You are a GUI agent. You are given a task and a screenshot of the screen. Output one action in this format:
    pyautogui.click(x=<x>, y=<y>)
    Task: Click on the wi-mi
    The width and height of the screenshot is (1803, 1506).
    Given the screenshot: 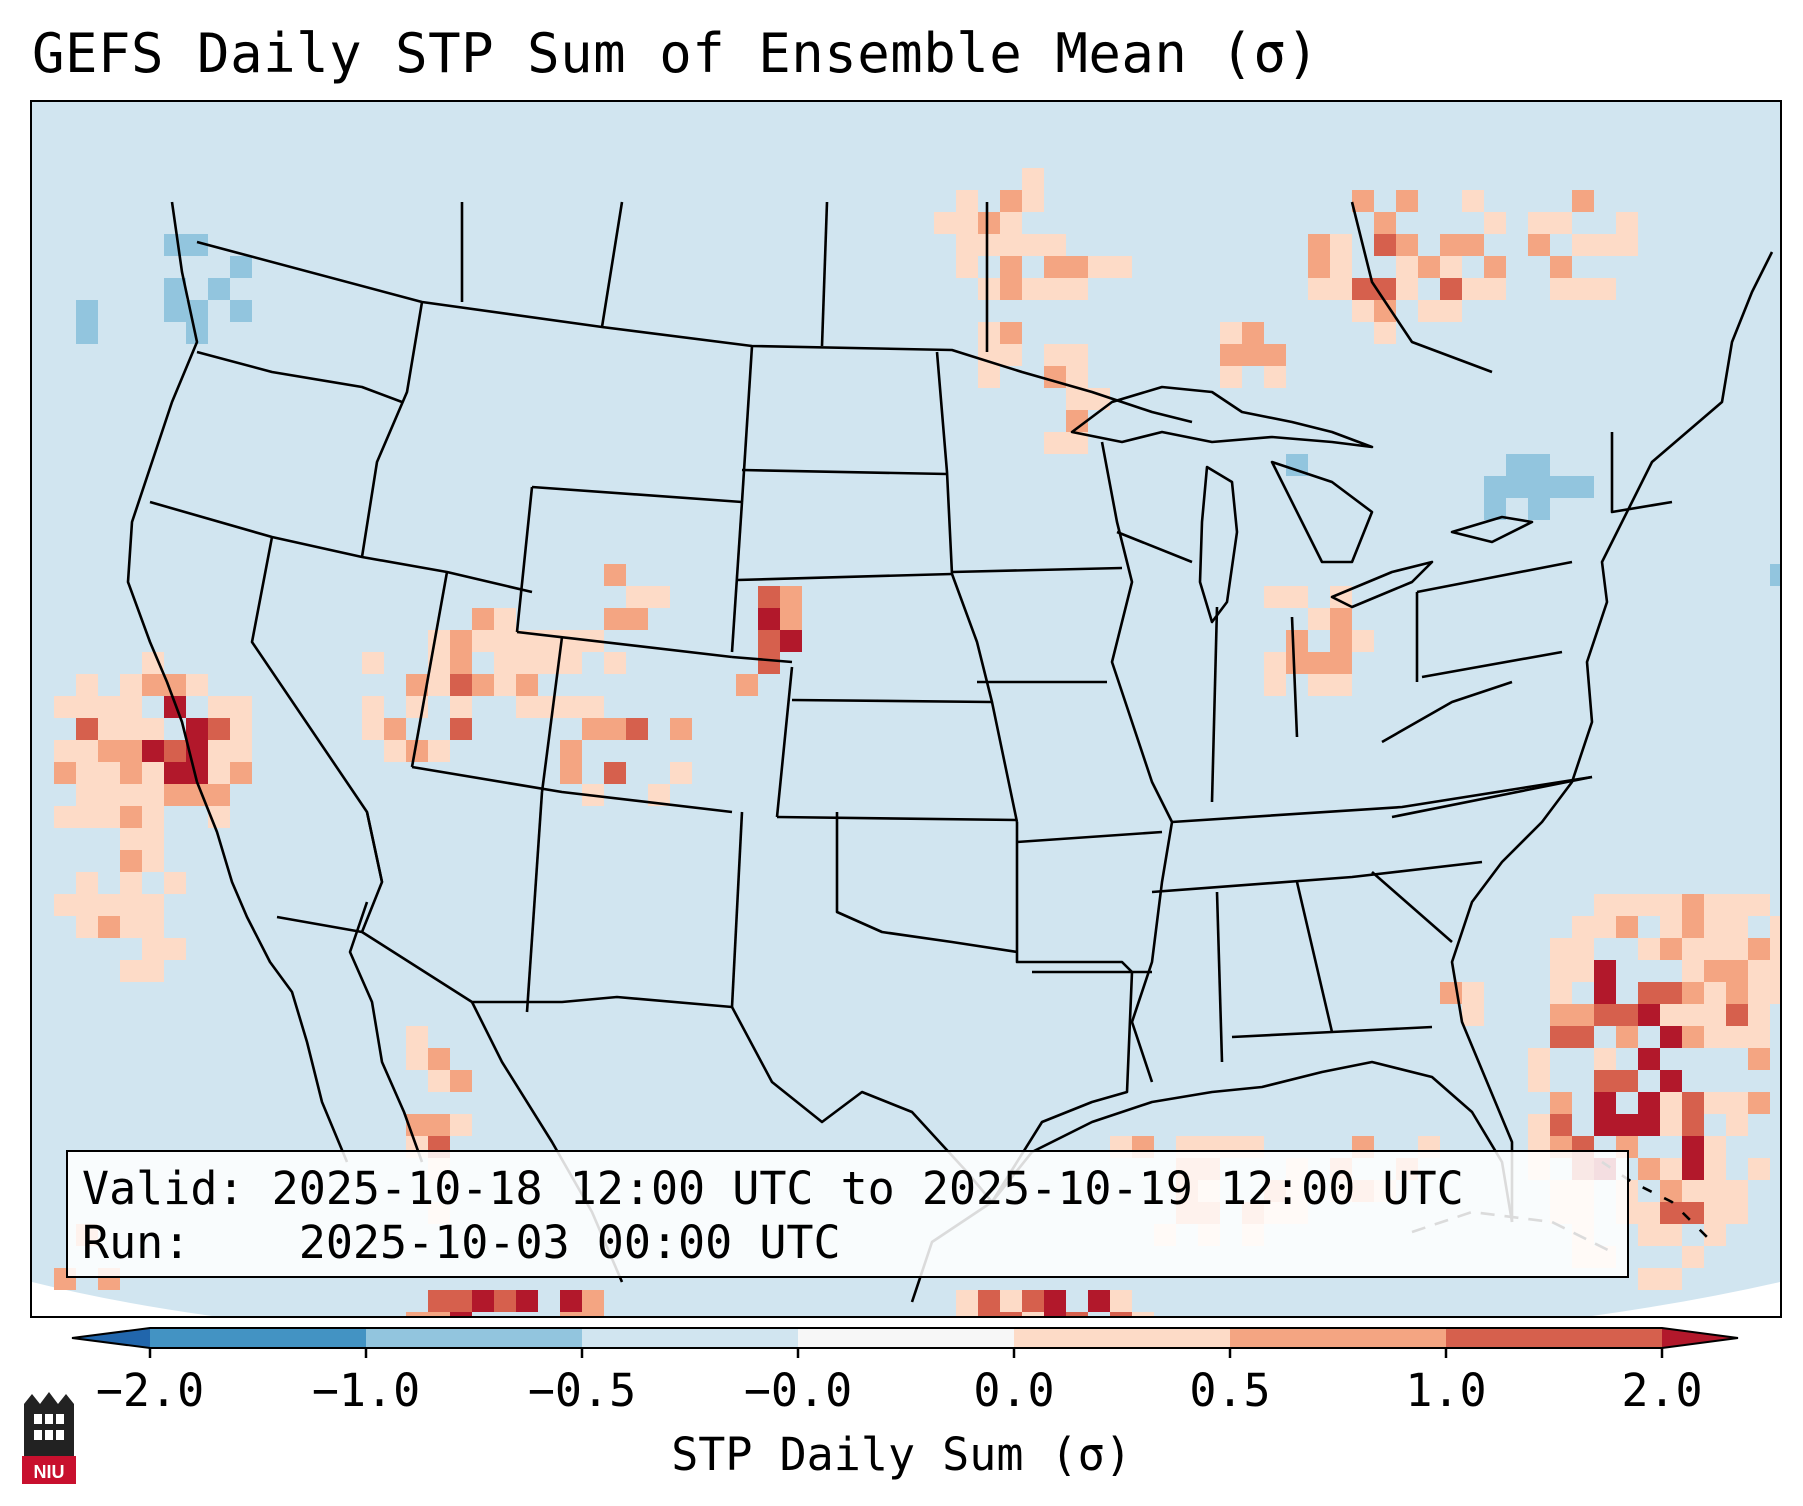 What is the action you would take?
    pyautogui.click(x=1154, y=547)
    